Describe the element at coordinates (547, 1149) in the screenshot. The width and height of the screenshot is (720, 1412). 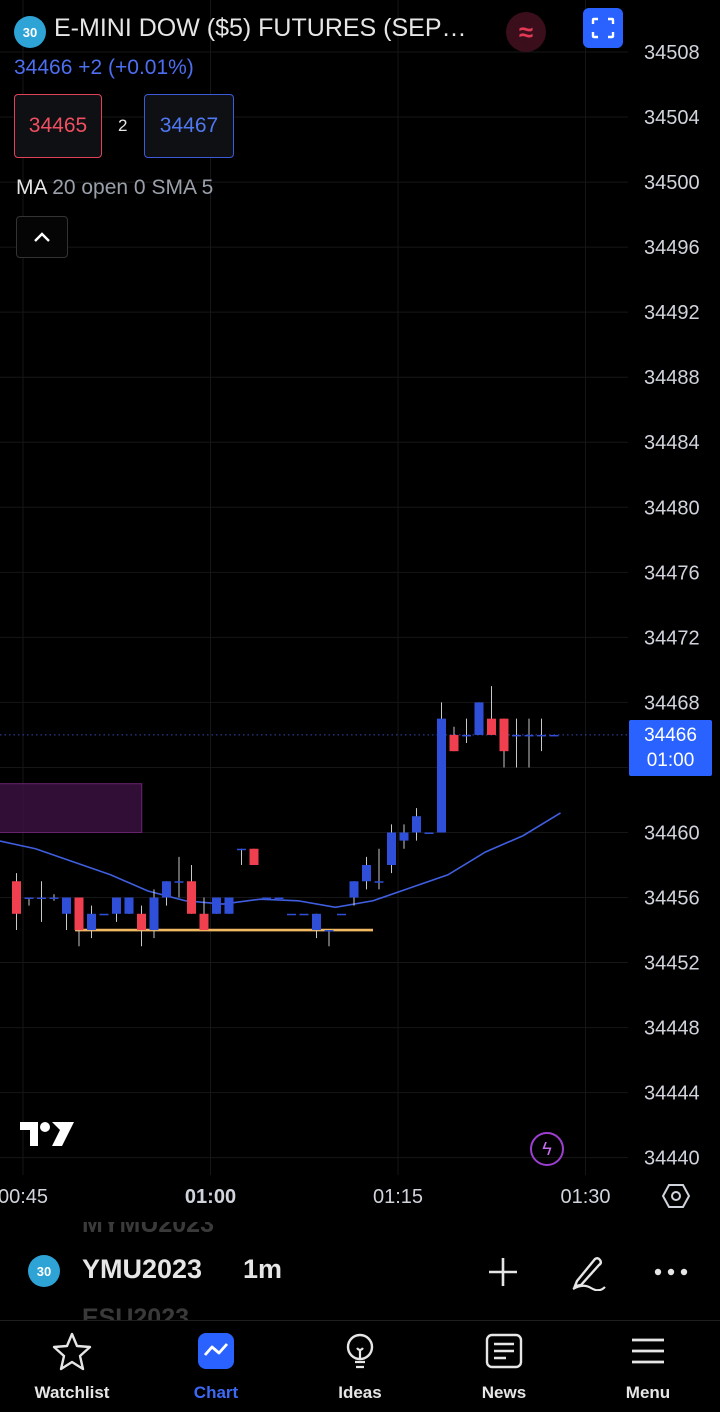
I see `lightning-icon: ϟ` at that location.